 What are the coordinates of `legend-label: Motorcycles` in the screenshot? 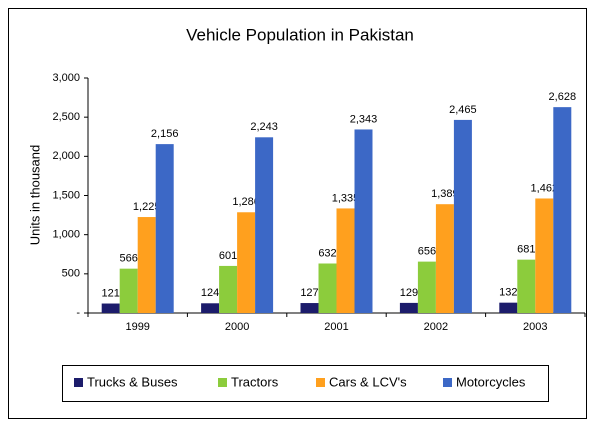 It's located at (491, 381).